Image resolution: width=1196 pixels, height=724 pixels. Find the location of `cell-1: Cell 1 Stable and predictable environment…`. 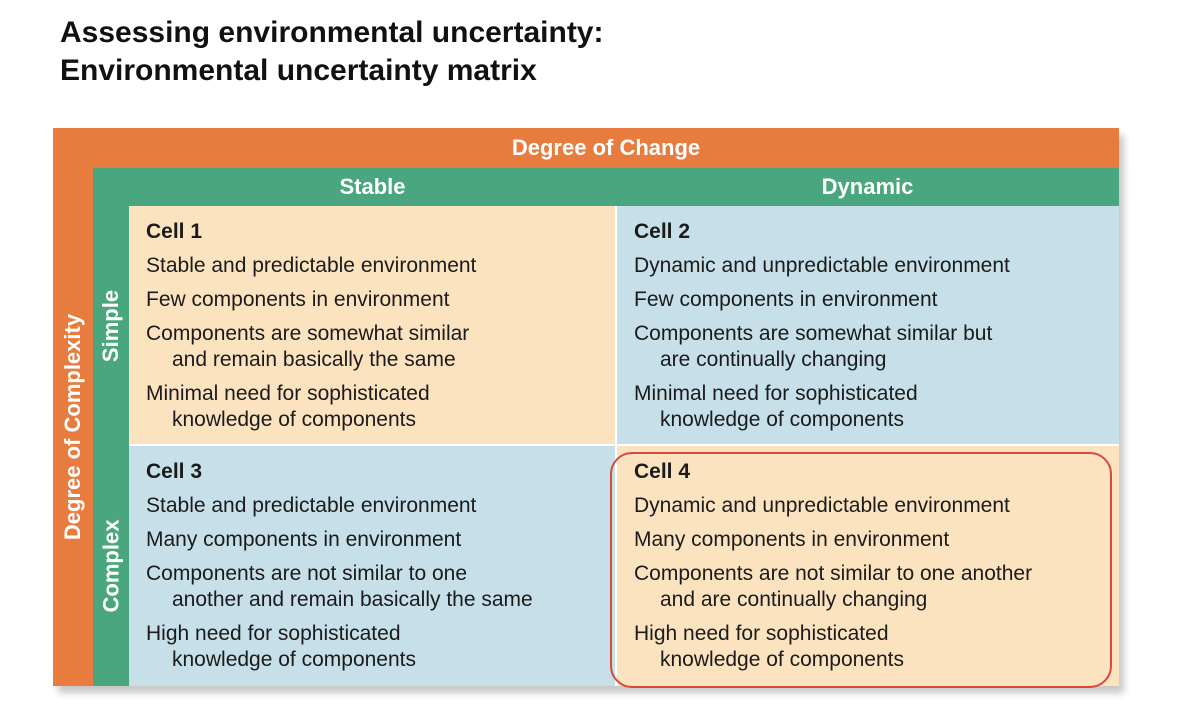

cell-1: Cell 1 Stable and predictable environment… is located at coordinates (372, 325).